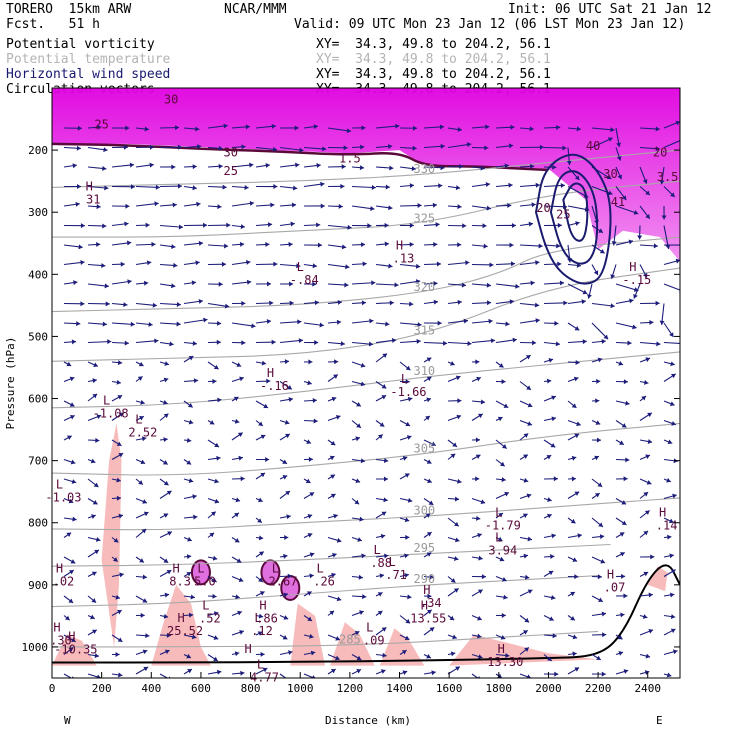  What do you see at coordinates (667, 526) in the screenshot?
I see `extremum-value: .14` at bounding box center [667, 526].